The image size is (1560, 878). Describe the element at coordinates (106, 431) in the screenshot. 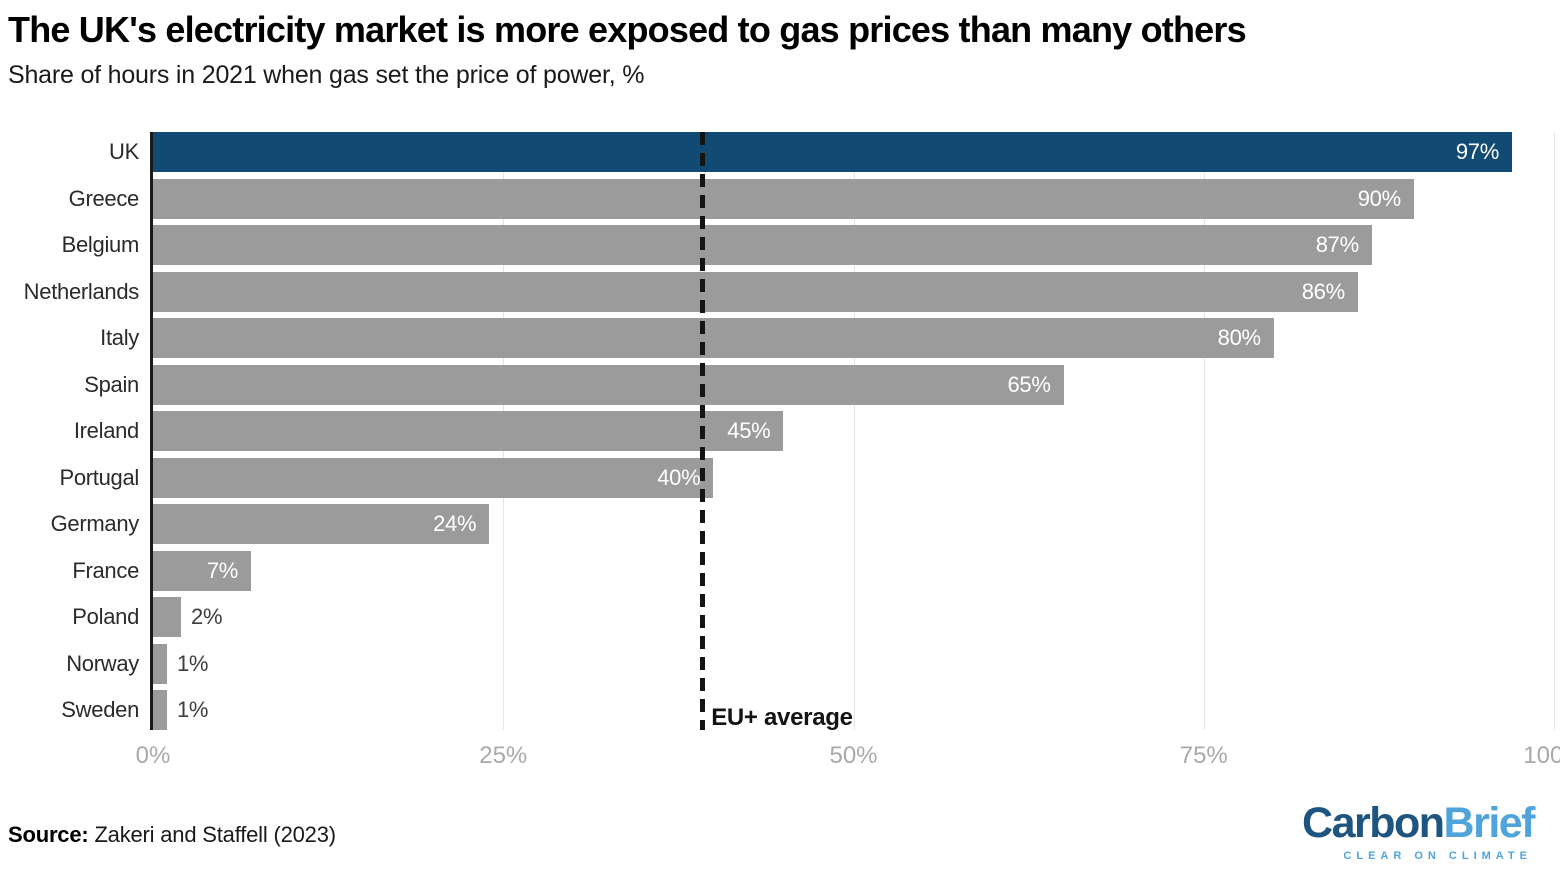

I see `country-label-ireland: Ireland` at that location.